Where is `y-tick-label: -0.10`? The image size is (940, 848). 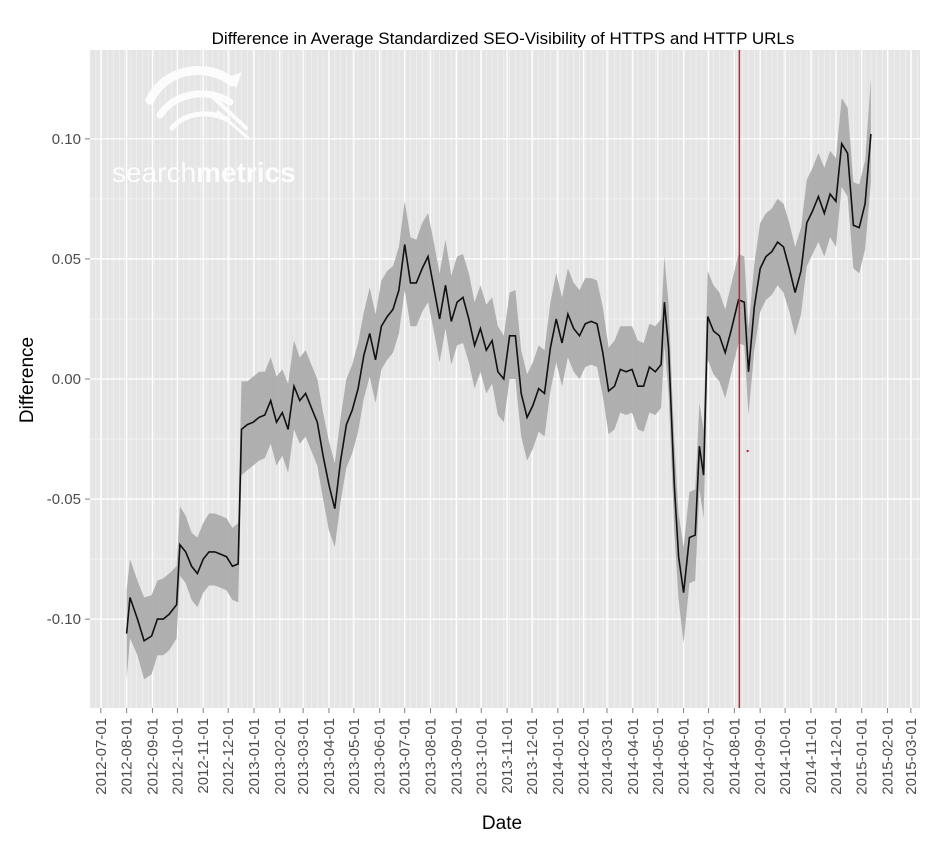
y-tick-label: -0.10 is located at coordinates (64, 619).